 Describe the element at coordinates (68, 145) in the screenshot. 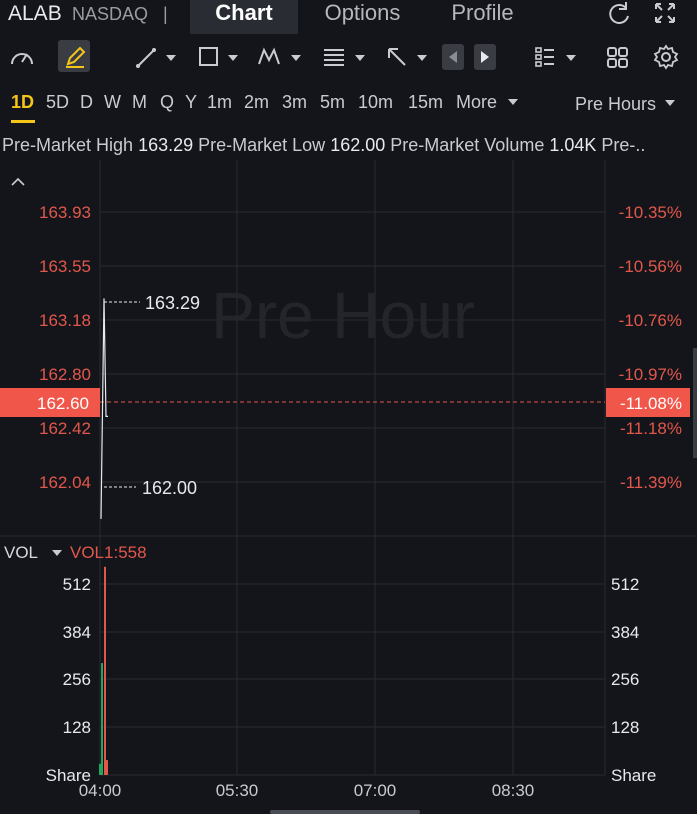

I see `high-label: Pre-Market High` at that location.